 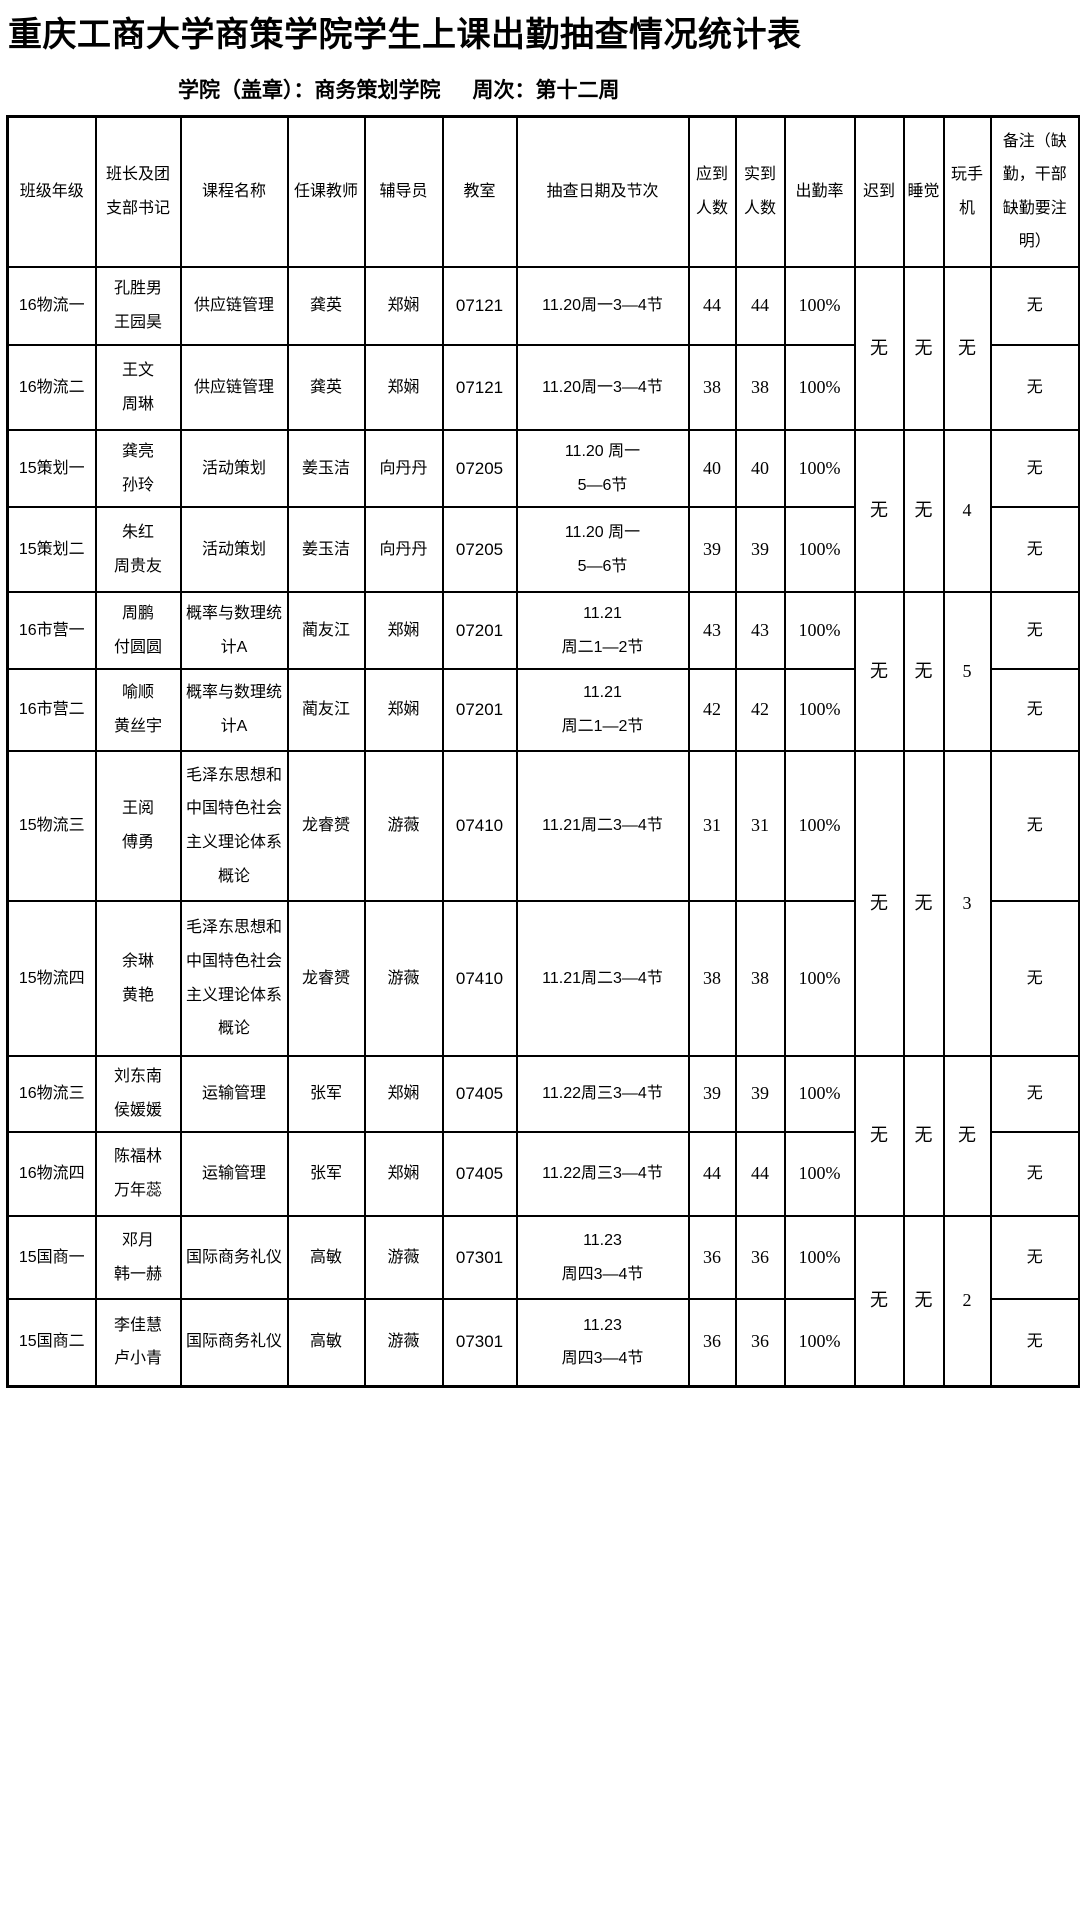 I want to click on cell-class: 16市营二, so click(x=51, y=710).